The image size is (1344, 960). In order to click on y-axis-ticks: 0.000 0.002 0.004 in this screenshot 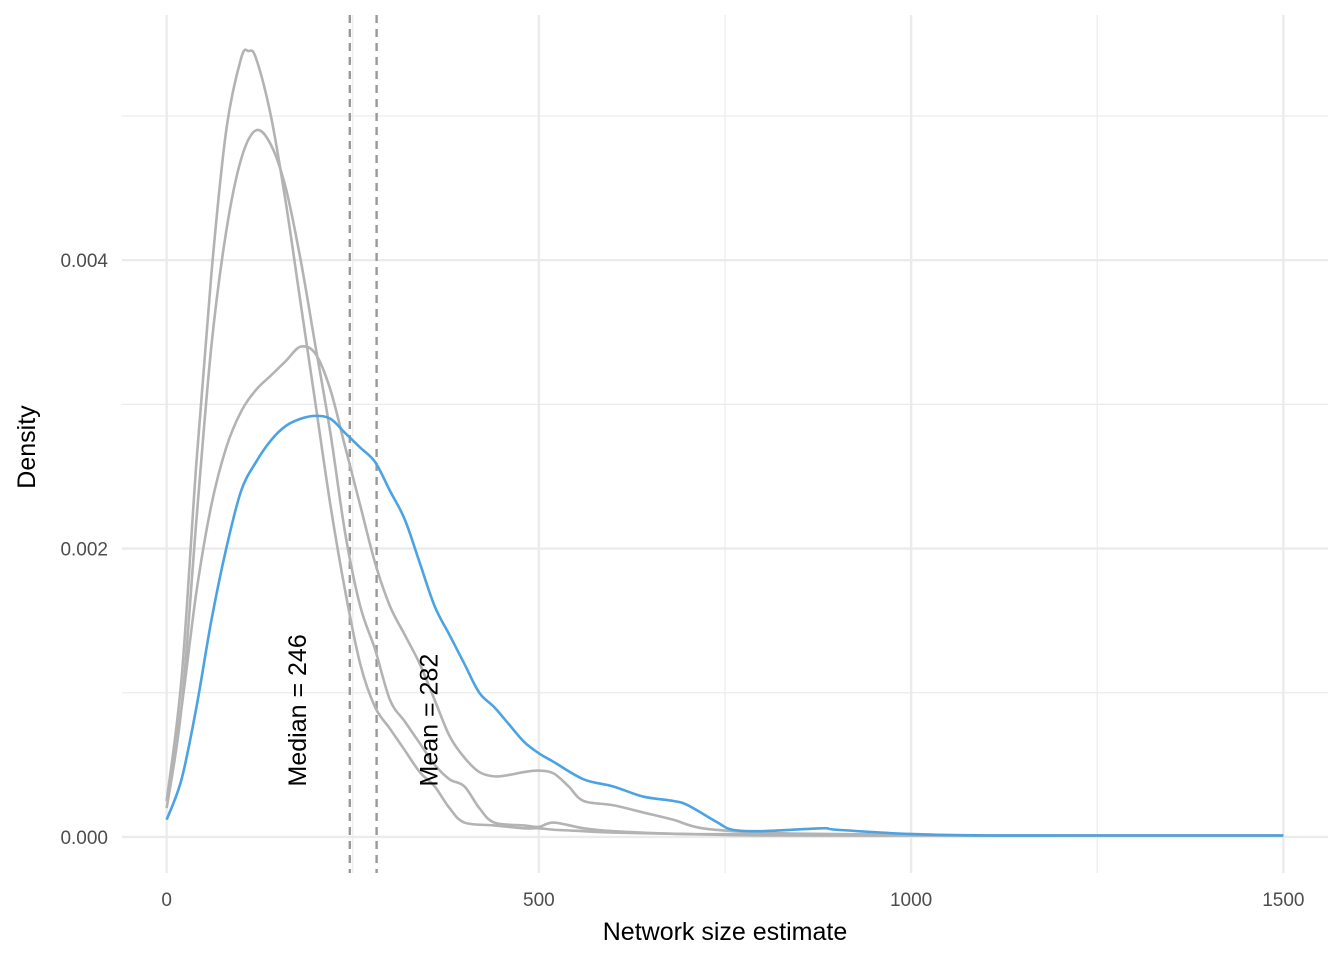, I will do `click(84, 550)`.